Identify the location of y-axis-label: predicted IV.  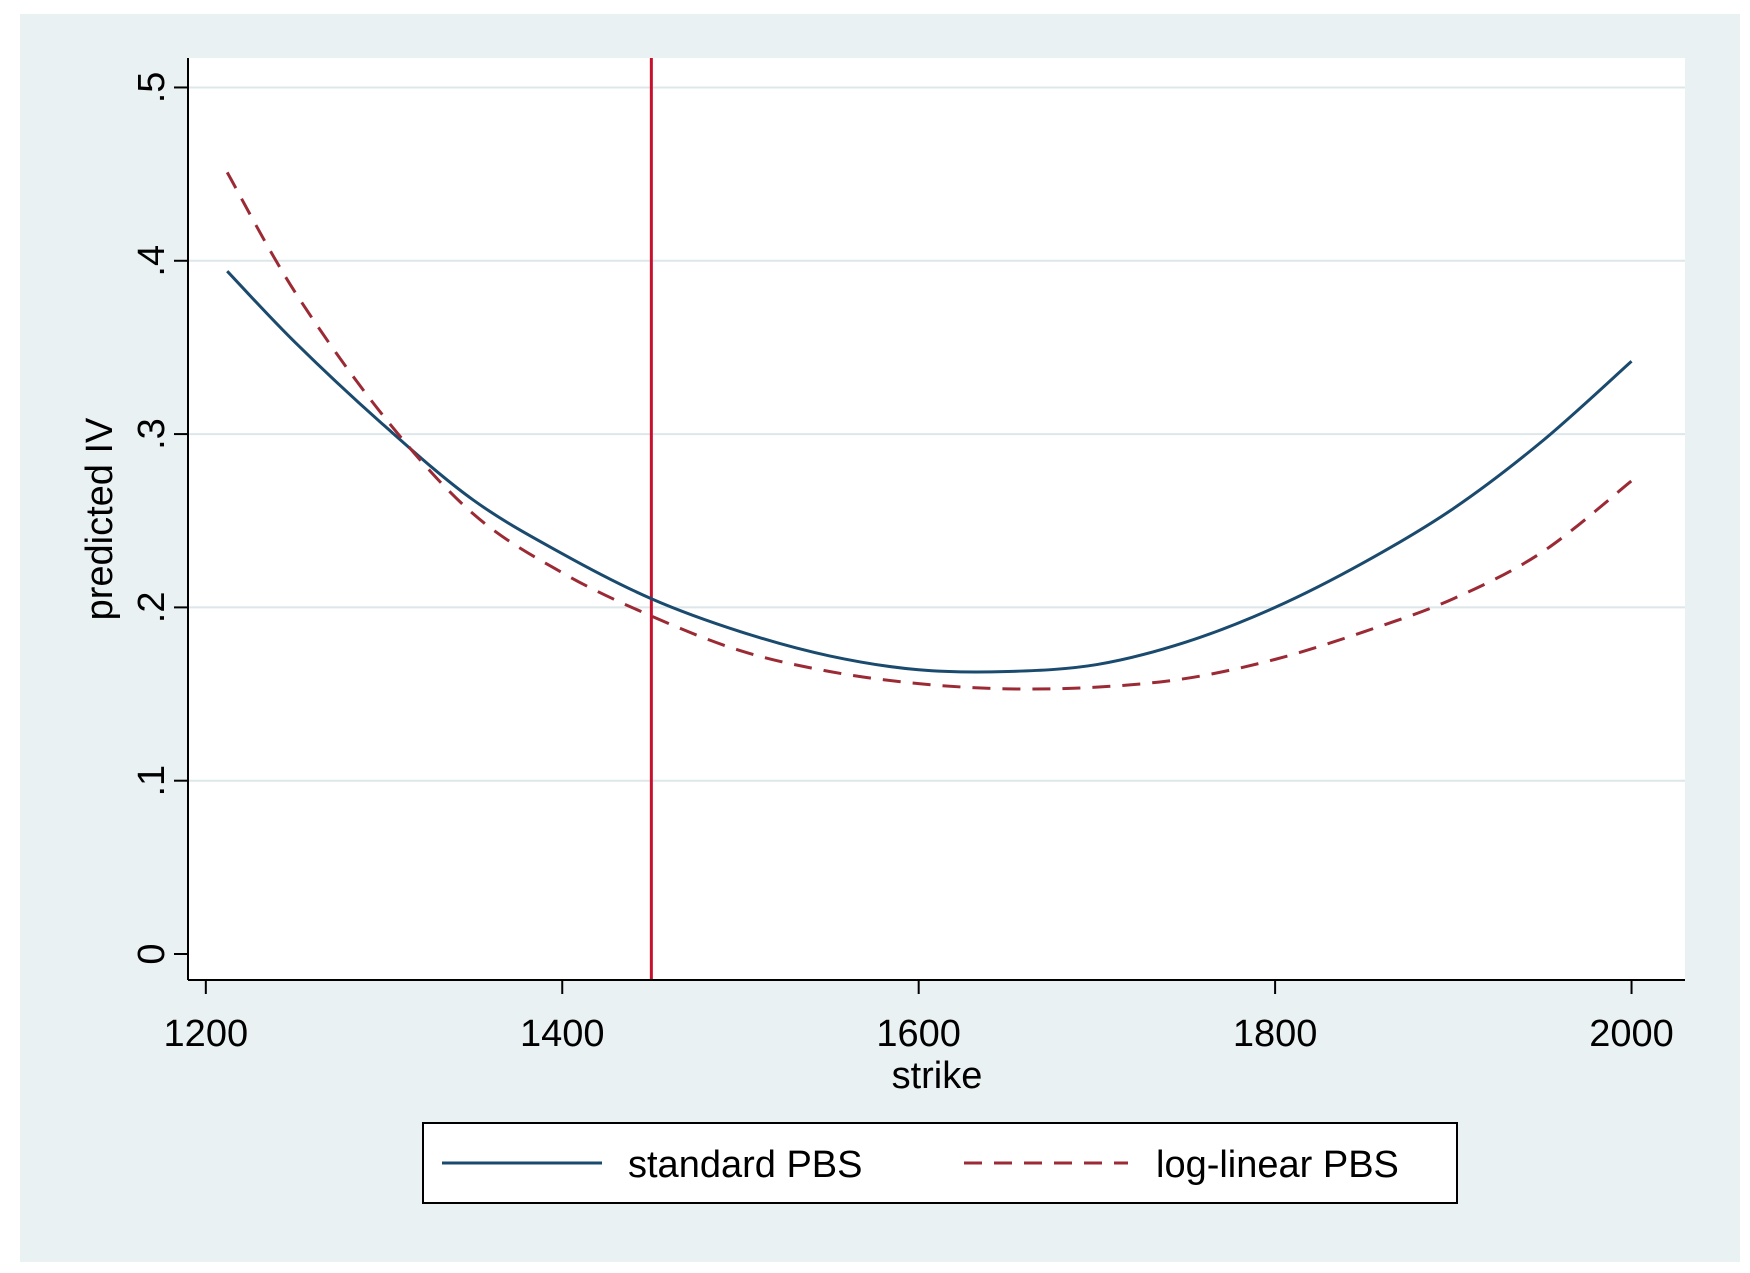
(100, 518).